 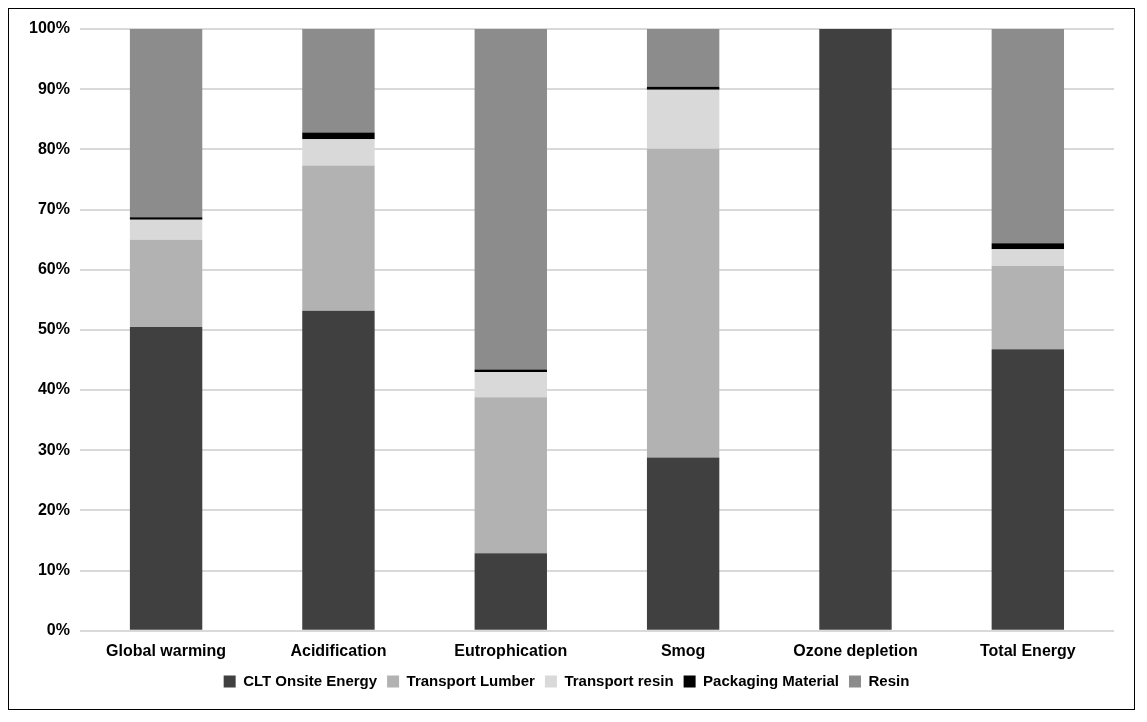 What do you see at coordinates (771, 680) in the screenshot?
I see `legend-label: Packaging Material` at bounding box center [771, 680].